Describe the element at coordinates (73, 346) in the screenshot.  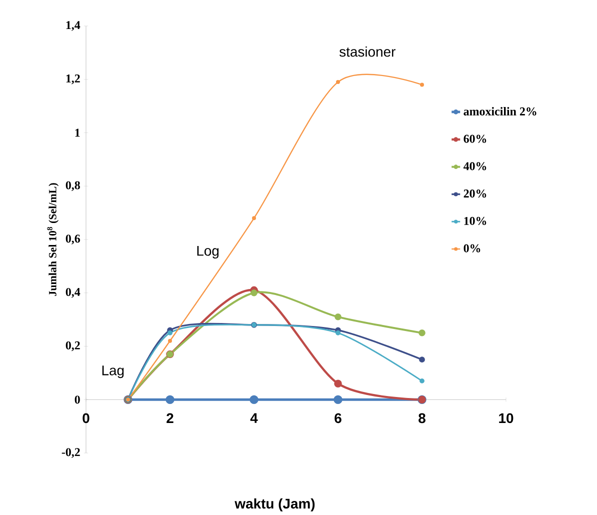
I see `y-tick-label: 0,2` at that location.